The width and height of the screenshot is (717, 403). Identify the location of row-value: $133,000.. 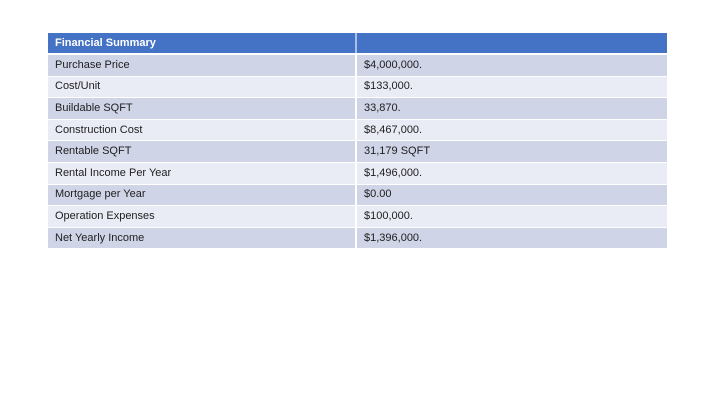
(388, 86).